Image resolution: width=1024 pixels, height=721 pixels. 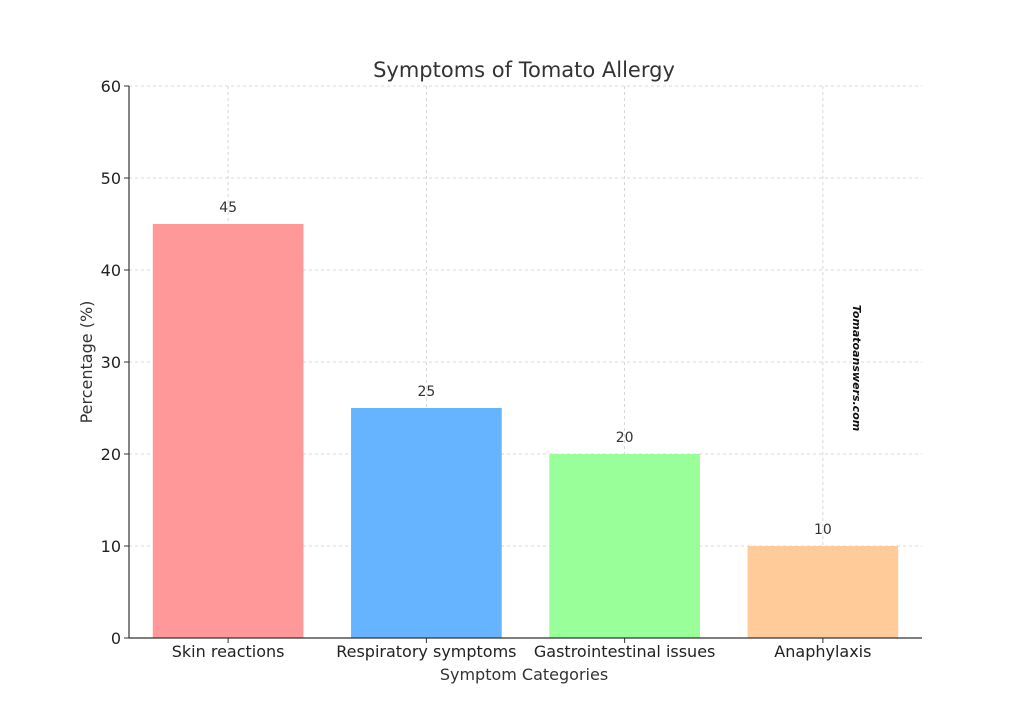 I want to click on data-label: 20, so click(x=625, y=438).